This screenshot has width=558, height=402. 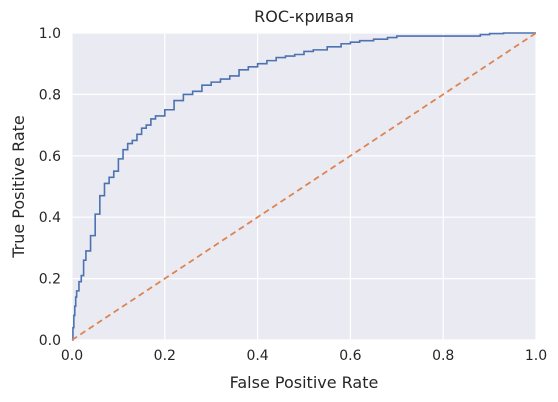 I want to click on y-tick-label: 0.2, so click(x=50, y=280).